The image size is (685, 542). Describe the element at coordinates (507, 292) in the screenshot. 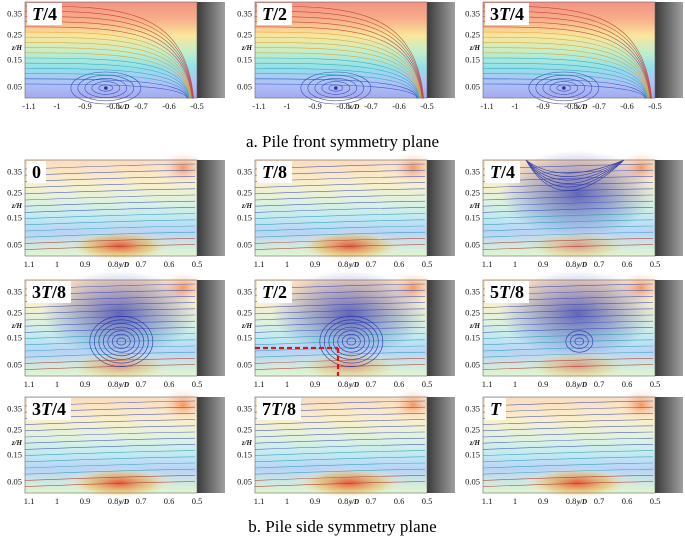

I see `time-label: 5T/8` at that location.